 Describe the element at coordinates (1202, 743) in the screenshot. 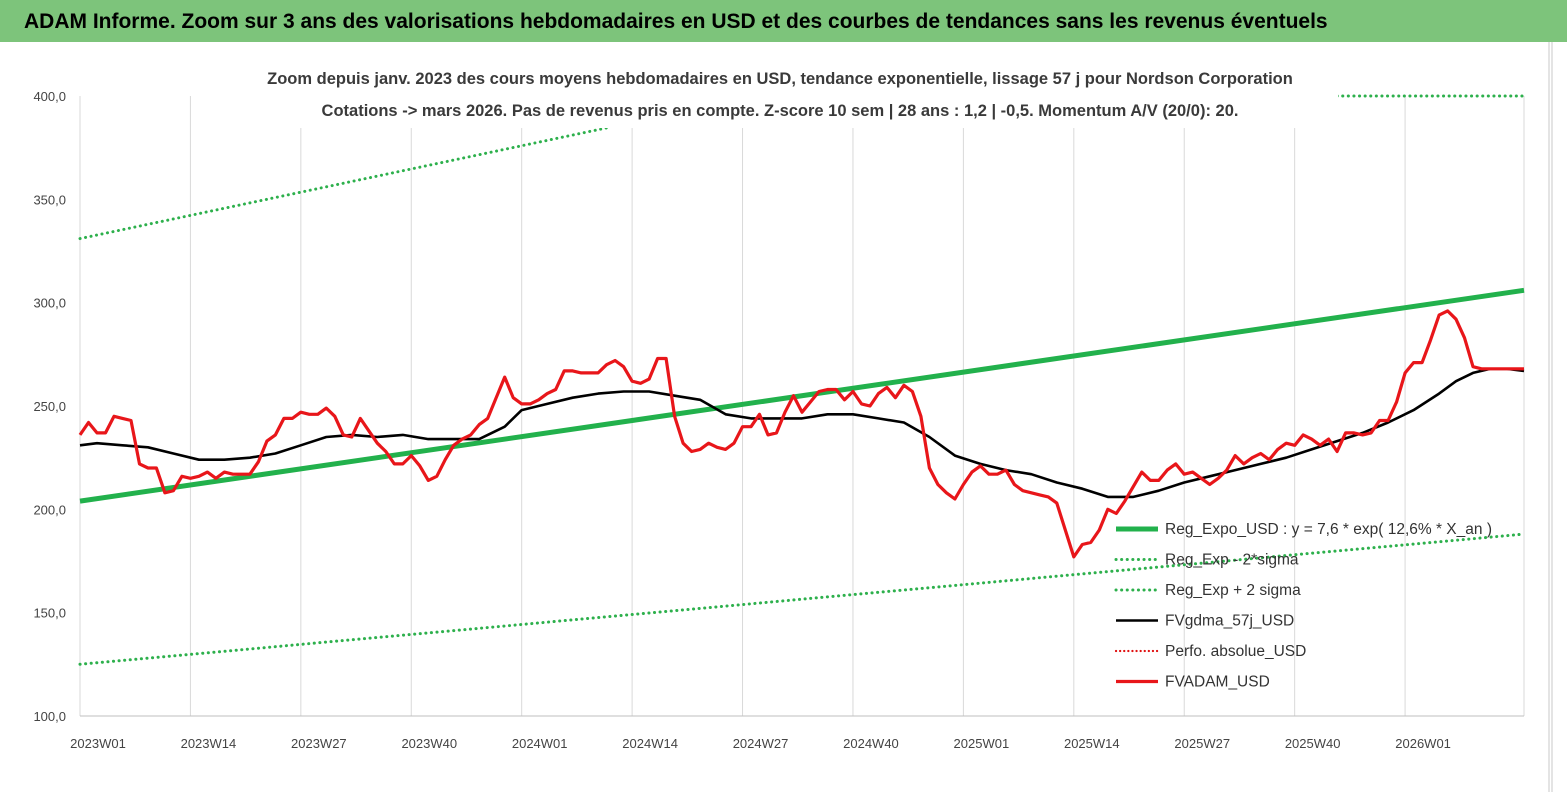

I see `x-tick-label: 2025W27` at that location.